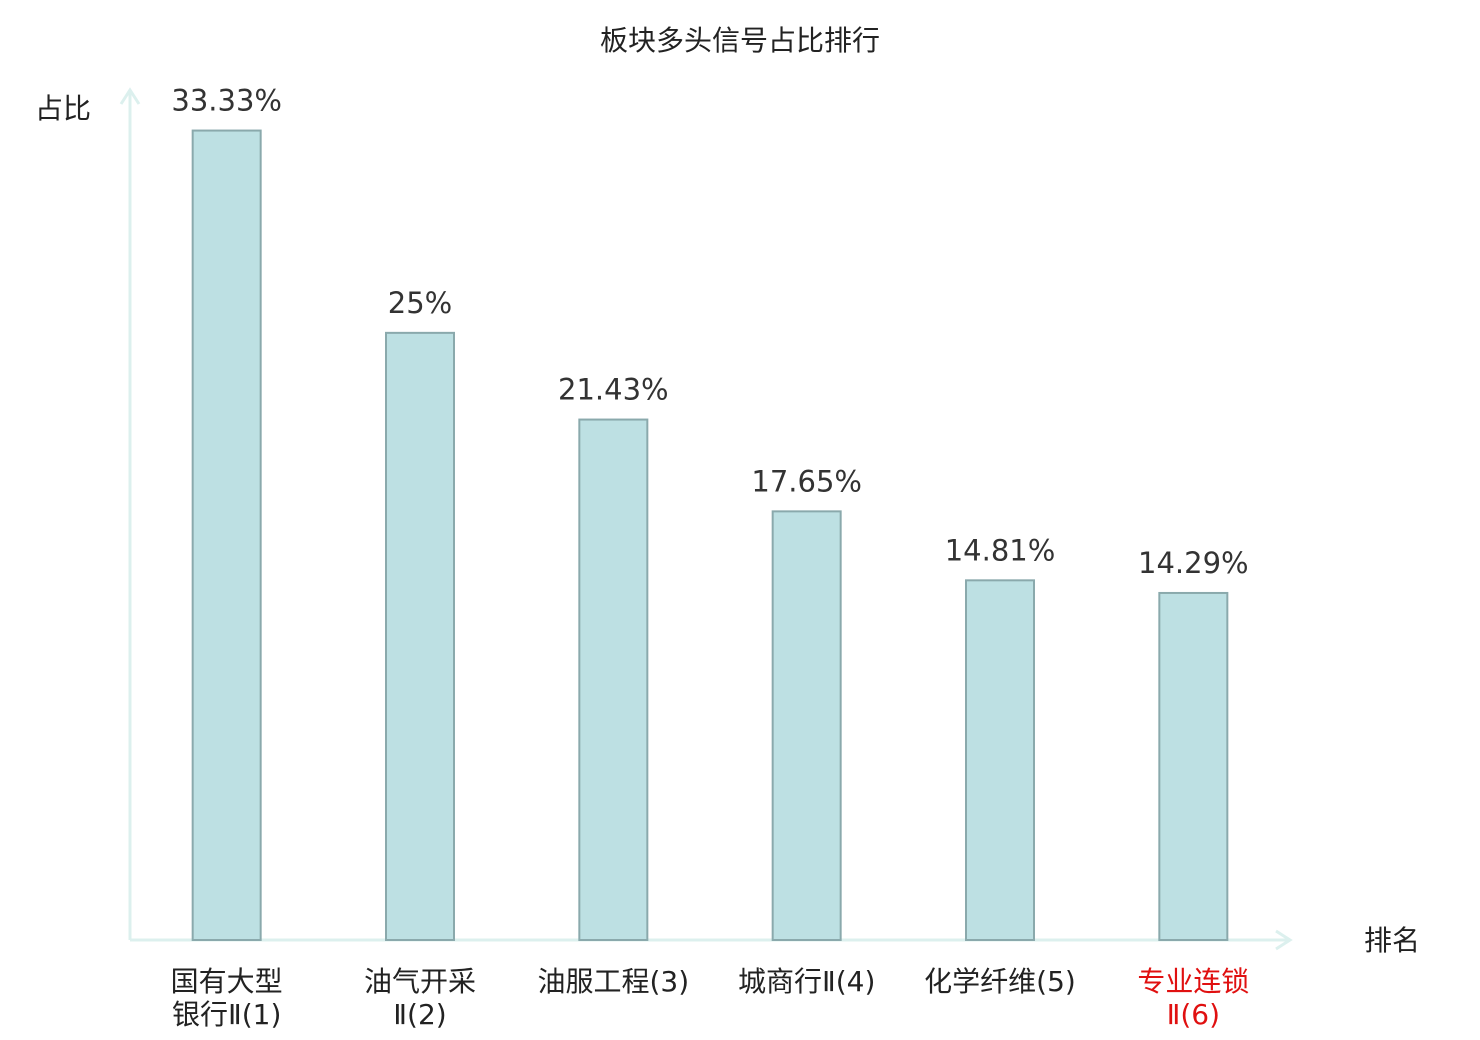  I want to click on chart-title: 板块多头信号占比排行, so click(740, 40).